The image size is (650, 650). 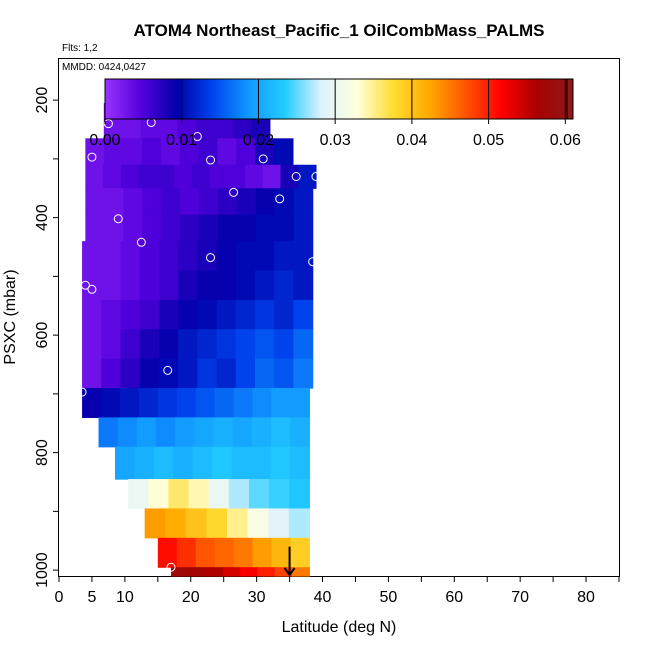 I want to click on arrow-head, so click(x=289, y=572).